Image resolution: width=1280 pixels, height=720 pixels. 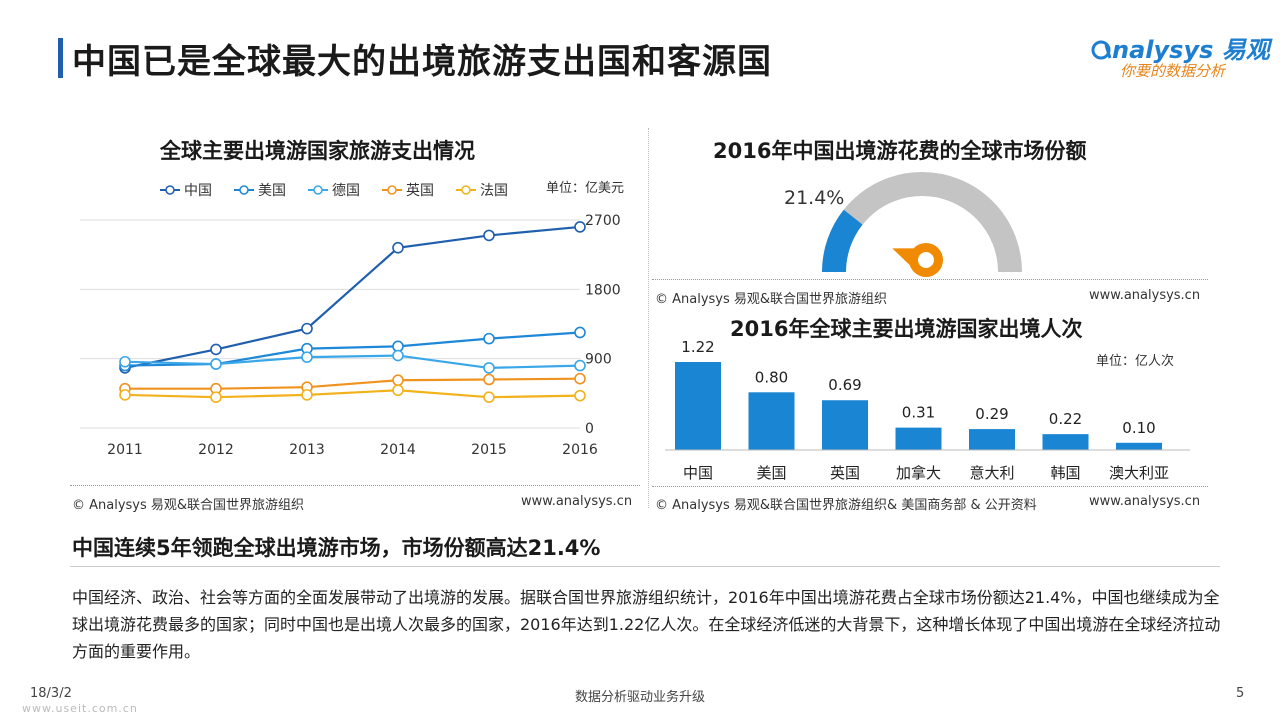 What do you see at coordinates (842, 241) in the screenshot?
I see `gauge-value-arc` at bounding box center [842, 241].